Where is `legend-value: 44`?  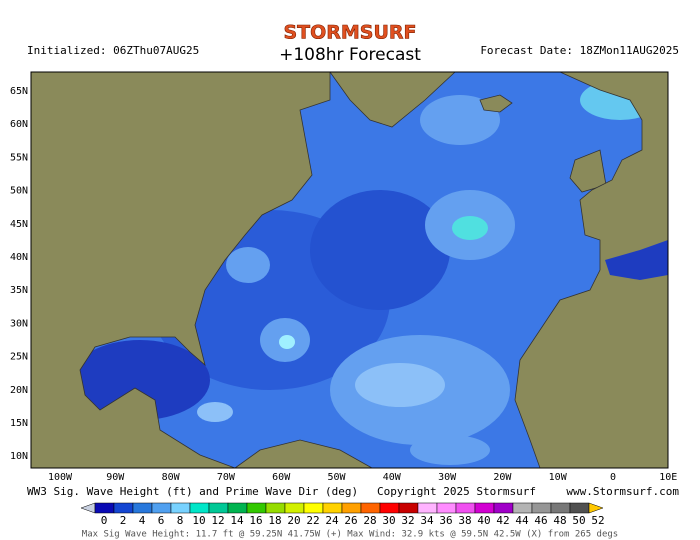 legend-value: 44 is located at coordinates (522, 520).